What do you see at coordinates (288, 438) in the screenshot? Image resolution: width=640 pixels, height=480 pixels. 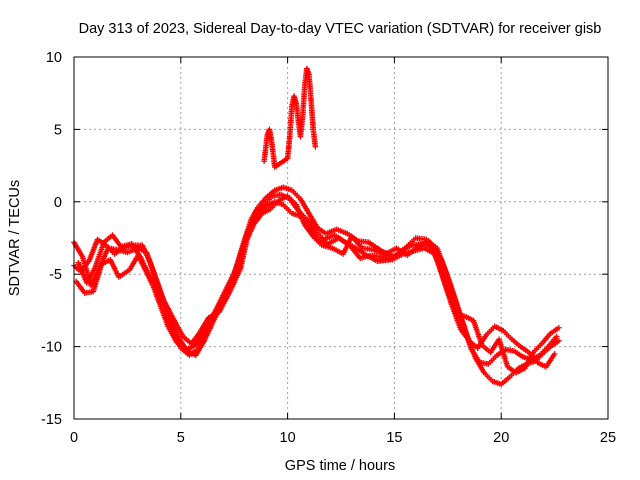 I see `x-tick-label: 10` at bounding box center [288, 438].